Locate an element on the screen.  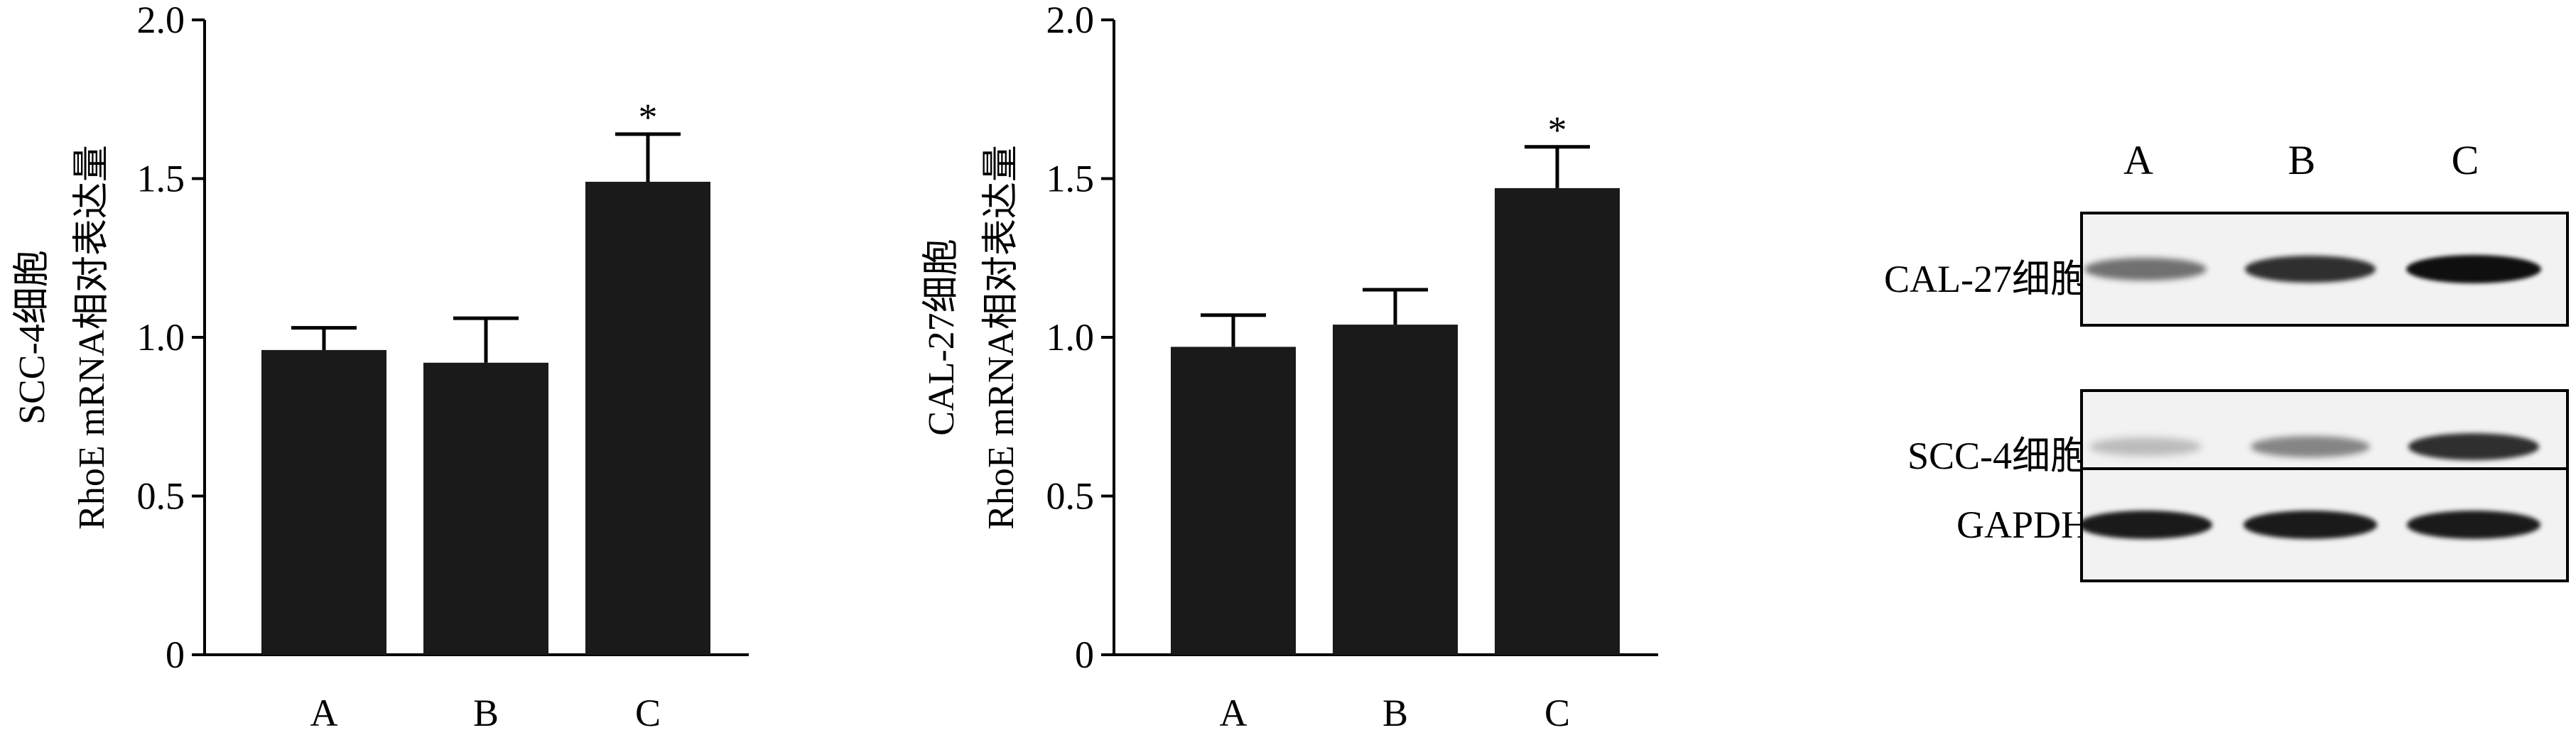
chart2-xtick-label-c: C is located at coordinates (1557, 713).